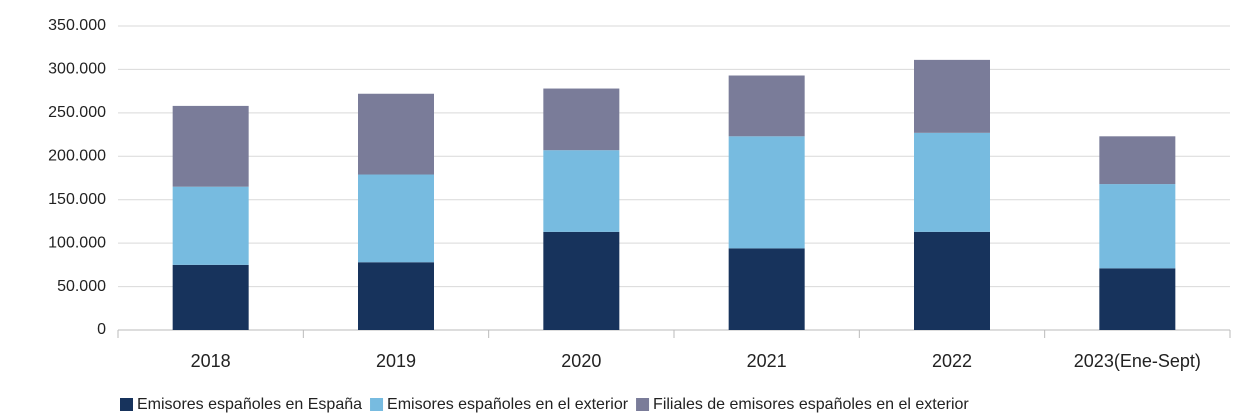  I want to click on y-tick-label: 350.000, so click(77, 25).